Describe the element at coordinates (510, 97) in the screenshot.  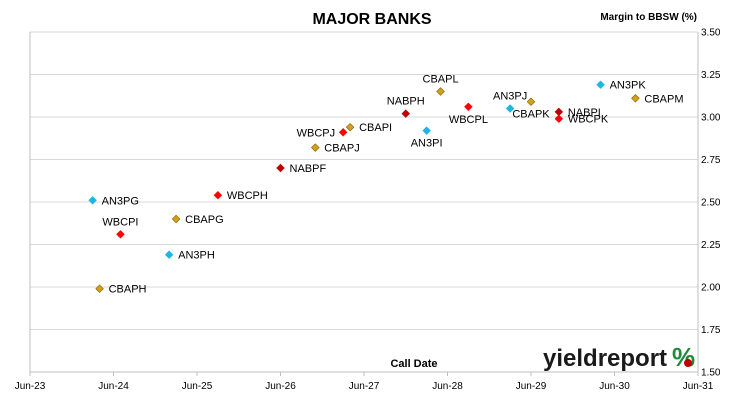
I see `point-label-an3pj: AN3PJ` at that location.